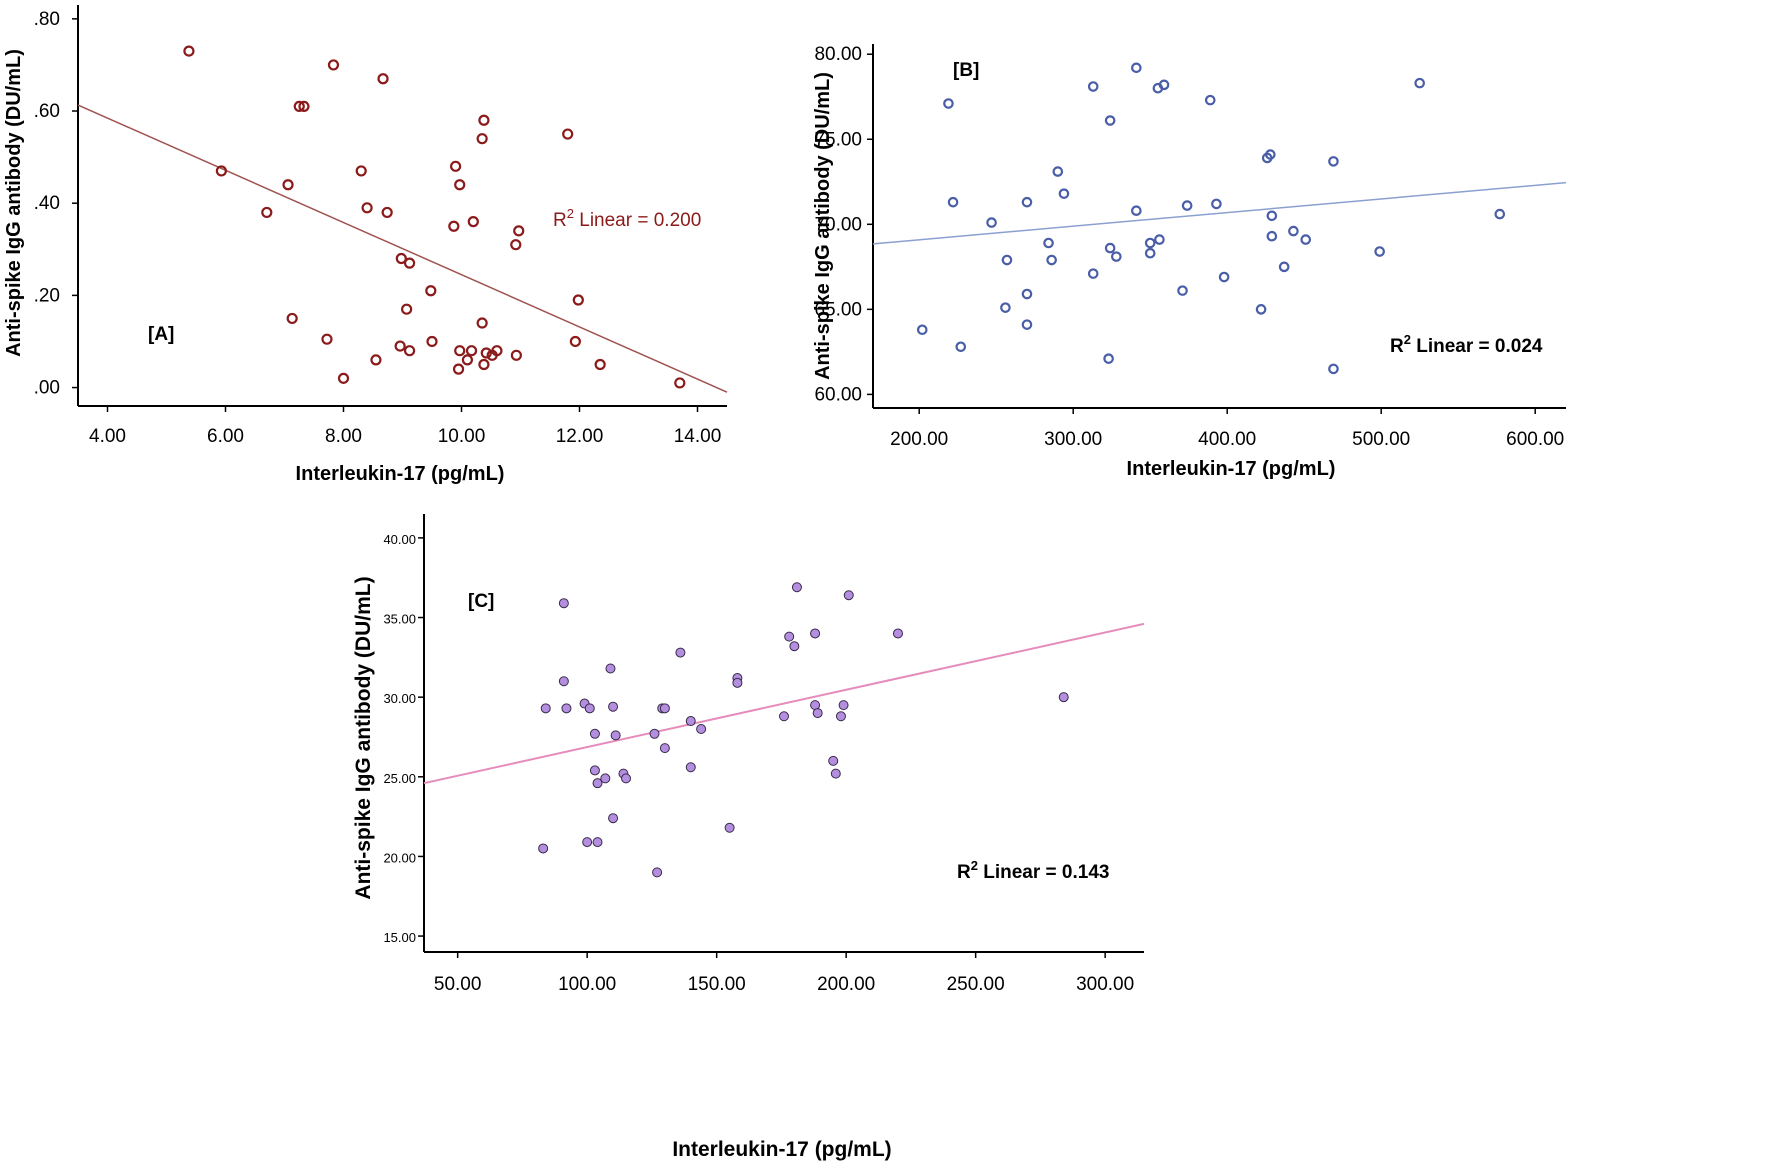  I want to click on y-tick-label: 40.00, so click(399, 539).